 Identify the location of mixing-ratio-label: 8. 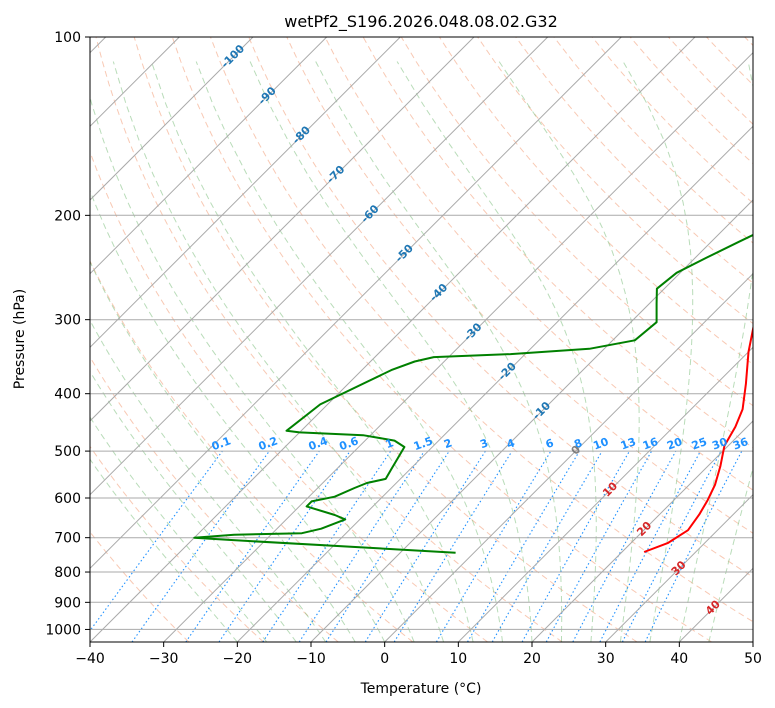
(578, 443).